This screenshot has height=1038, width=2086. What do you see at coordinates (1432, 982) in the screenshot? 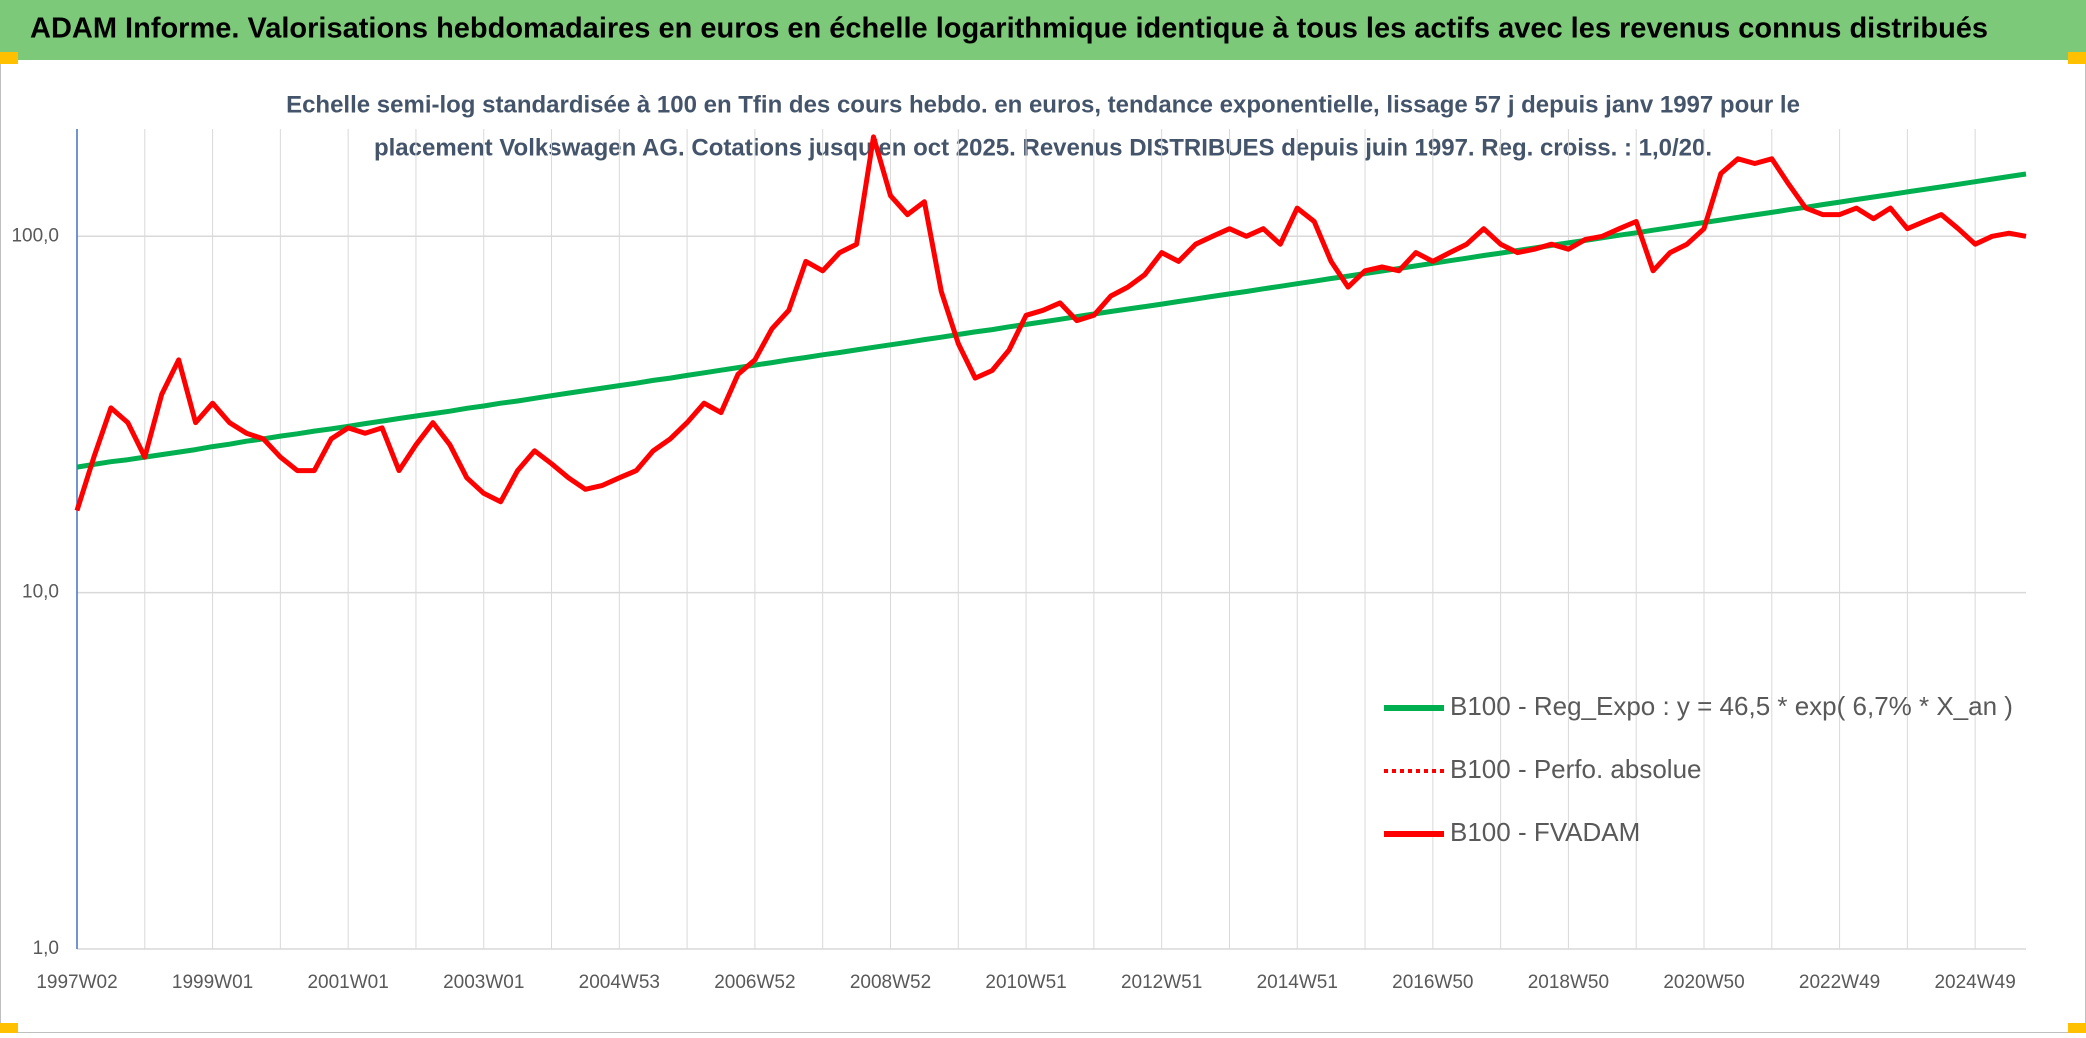
I see `x-tick-label: 2016W50` at bounding box center [1432, 982].